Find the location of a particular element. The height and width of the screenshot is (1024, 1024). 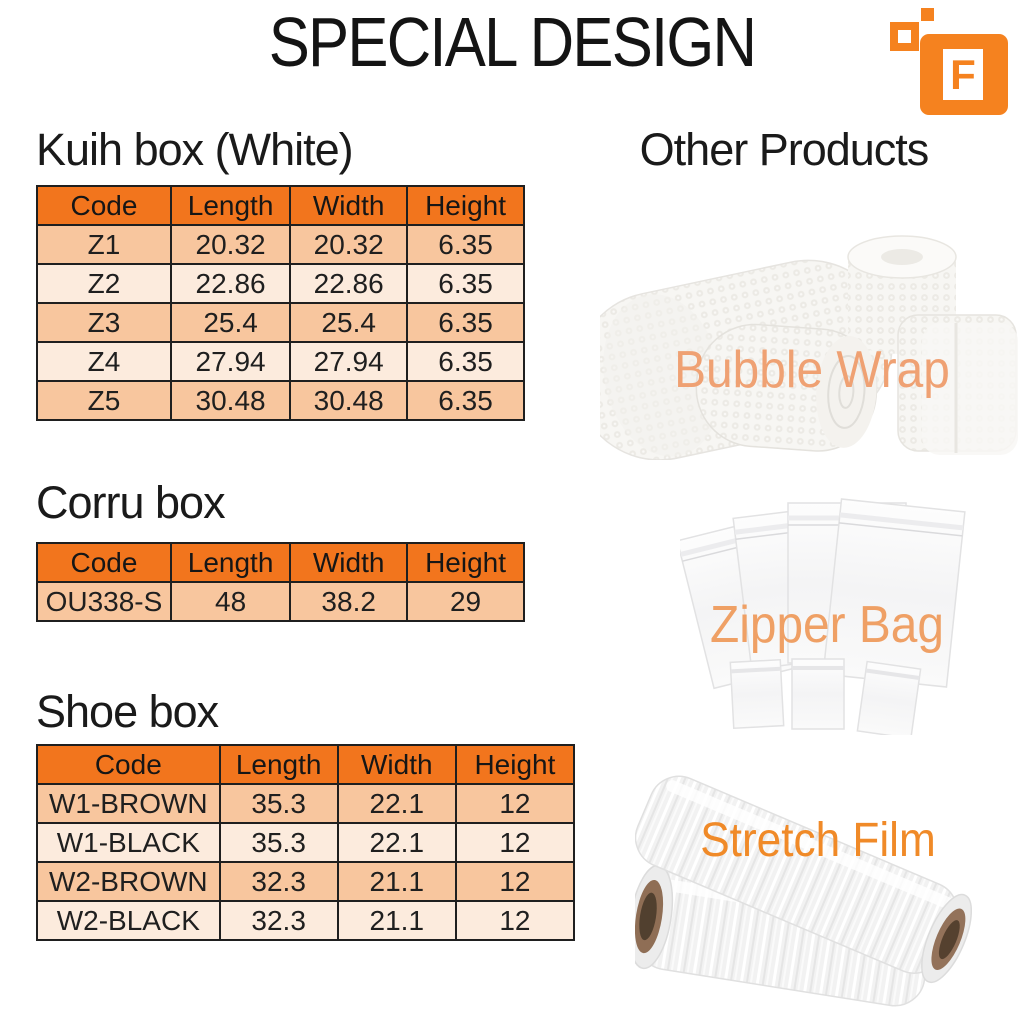

logo-letter-box: F is located at coordinates (963, 74).